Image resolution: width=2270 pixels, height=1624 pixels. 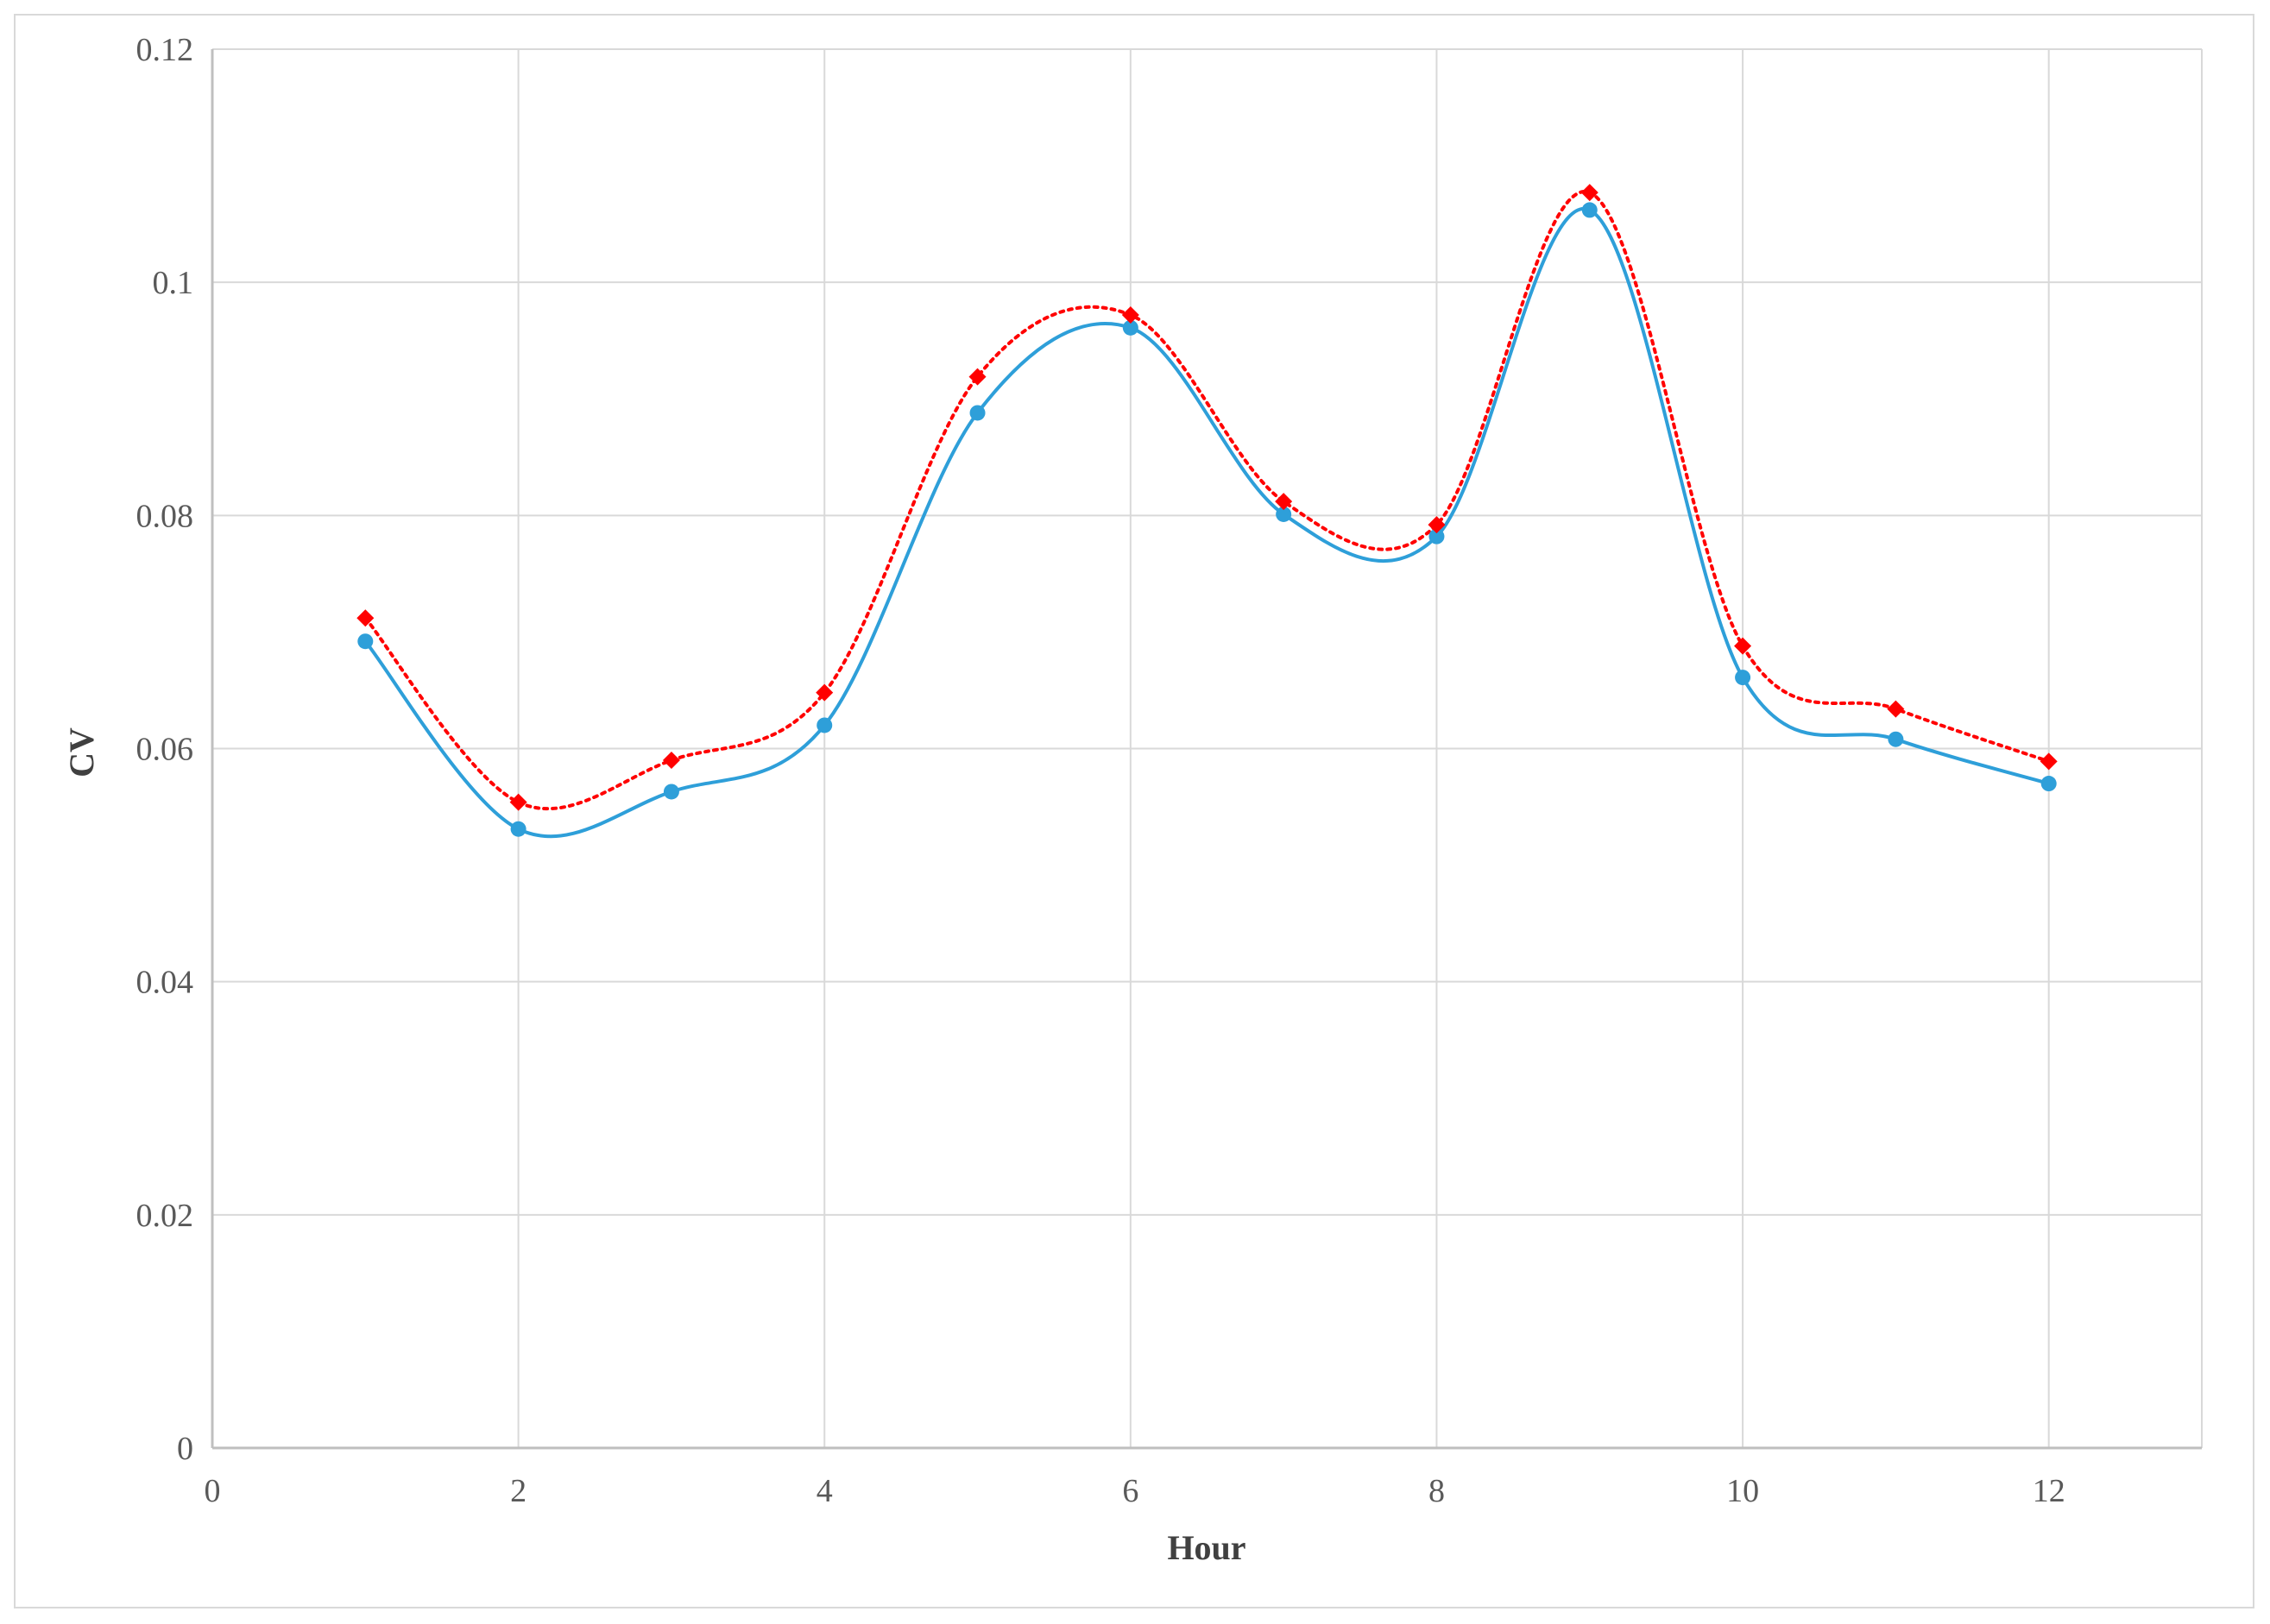 What do you see at coordinates (173, 283) in the screenshot?
I see `y-tick-label: 0.1` at bounding box center [173, 283].